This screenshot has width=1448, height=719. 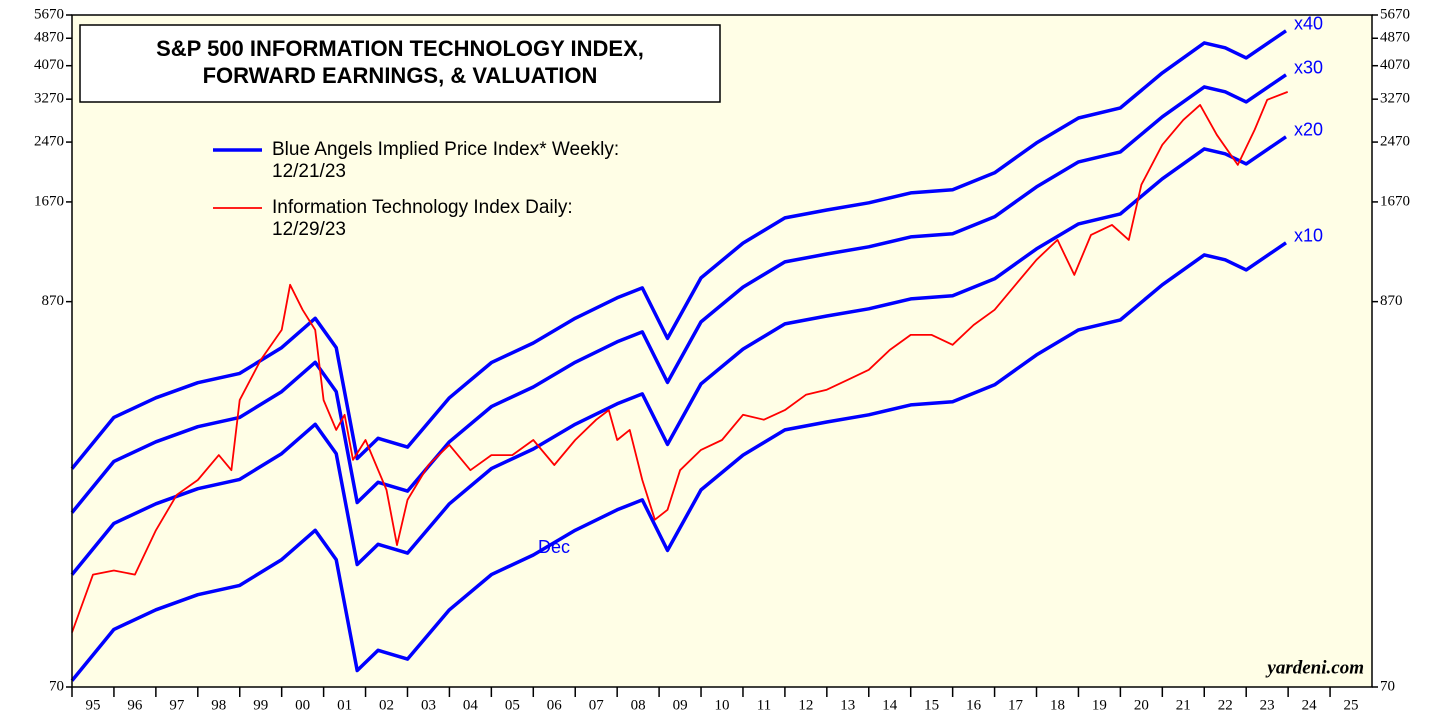 What do you see at coordinates (218, 705) in the screenshot?
I see `x-tick-label: 98` at bounding box center [218, 705].